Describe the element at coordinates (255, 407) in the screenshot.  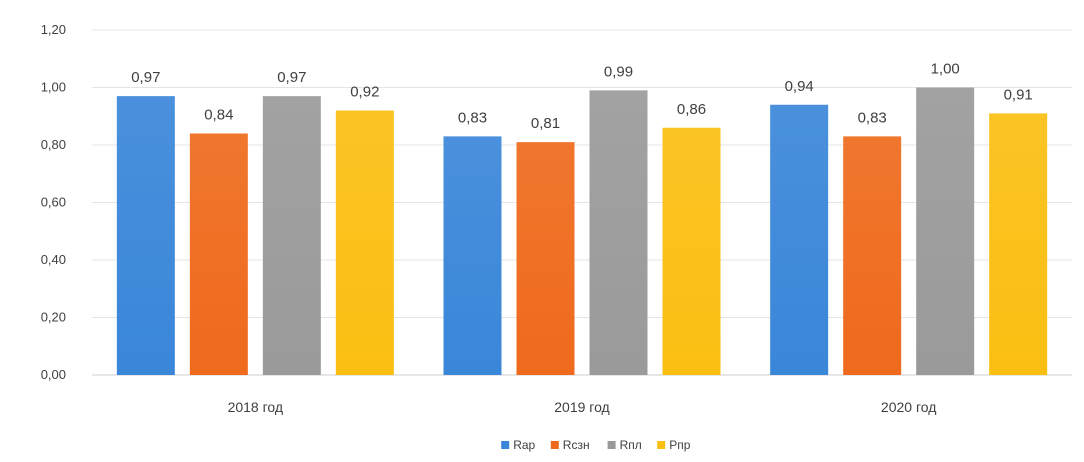
I see `x-category-label: 2018 год` at that location.